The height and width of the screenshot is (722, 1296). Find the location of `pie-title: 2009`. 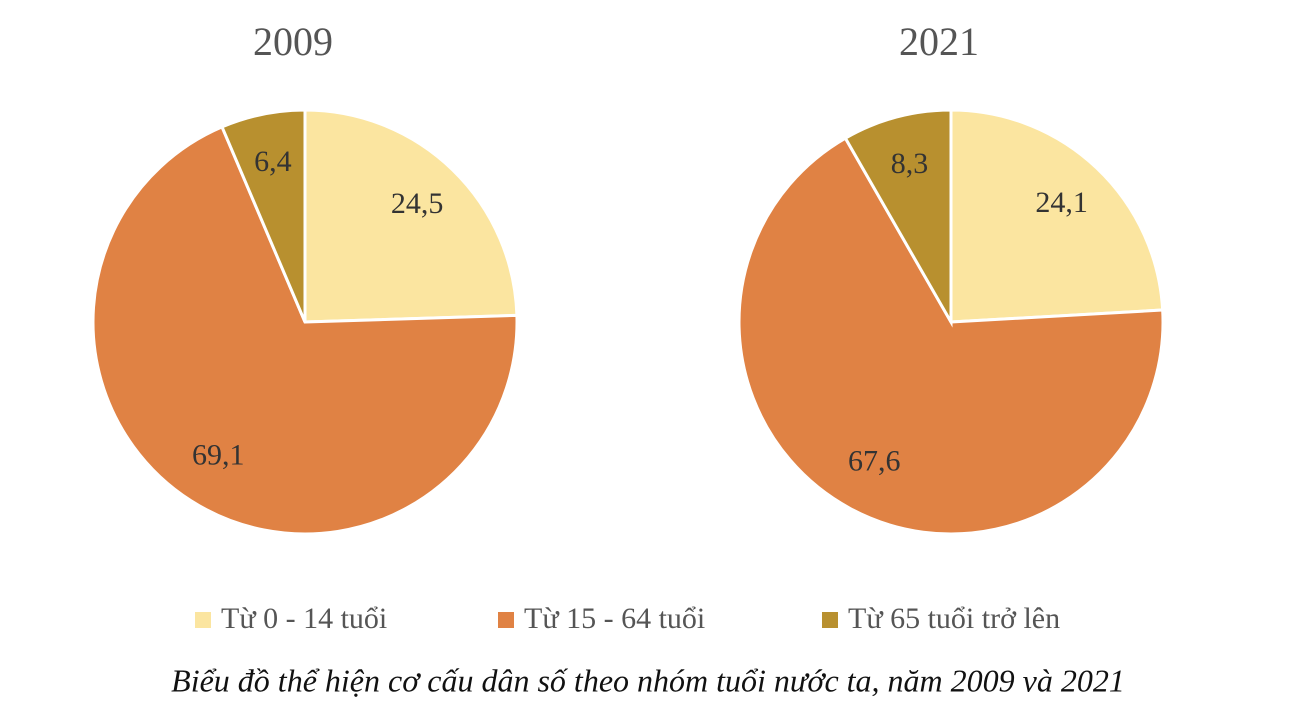

pie-title: 2009 is located at coordinates (293, 41).